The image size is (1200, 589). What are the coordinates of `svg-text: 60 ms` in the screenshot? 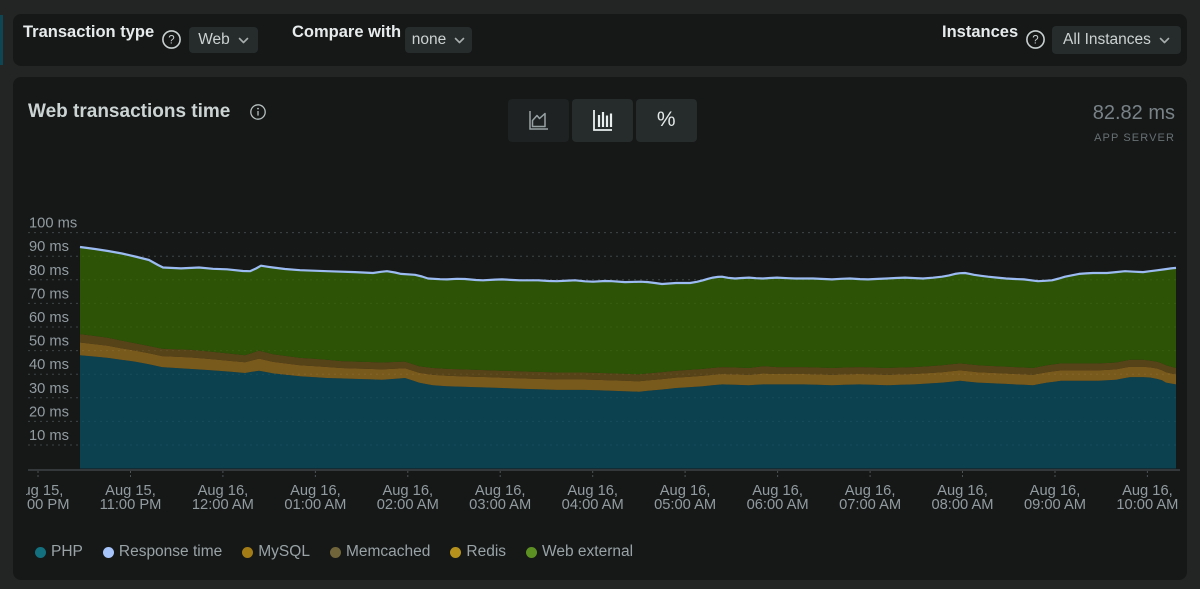 It's located at (49, 318).